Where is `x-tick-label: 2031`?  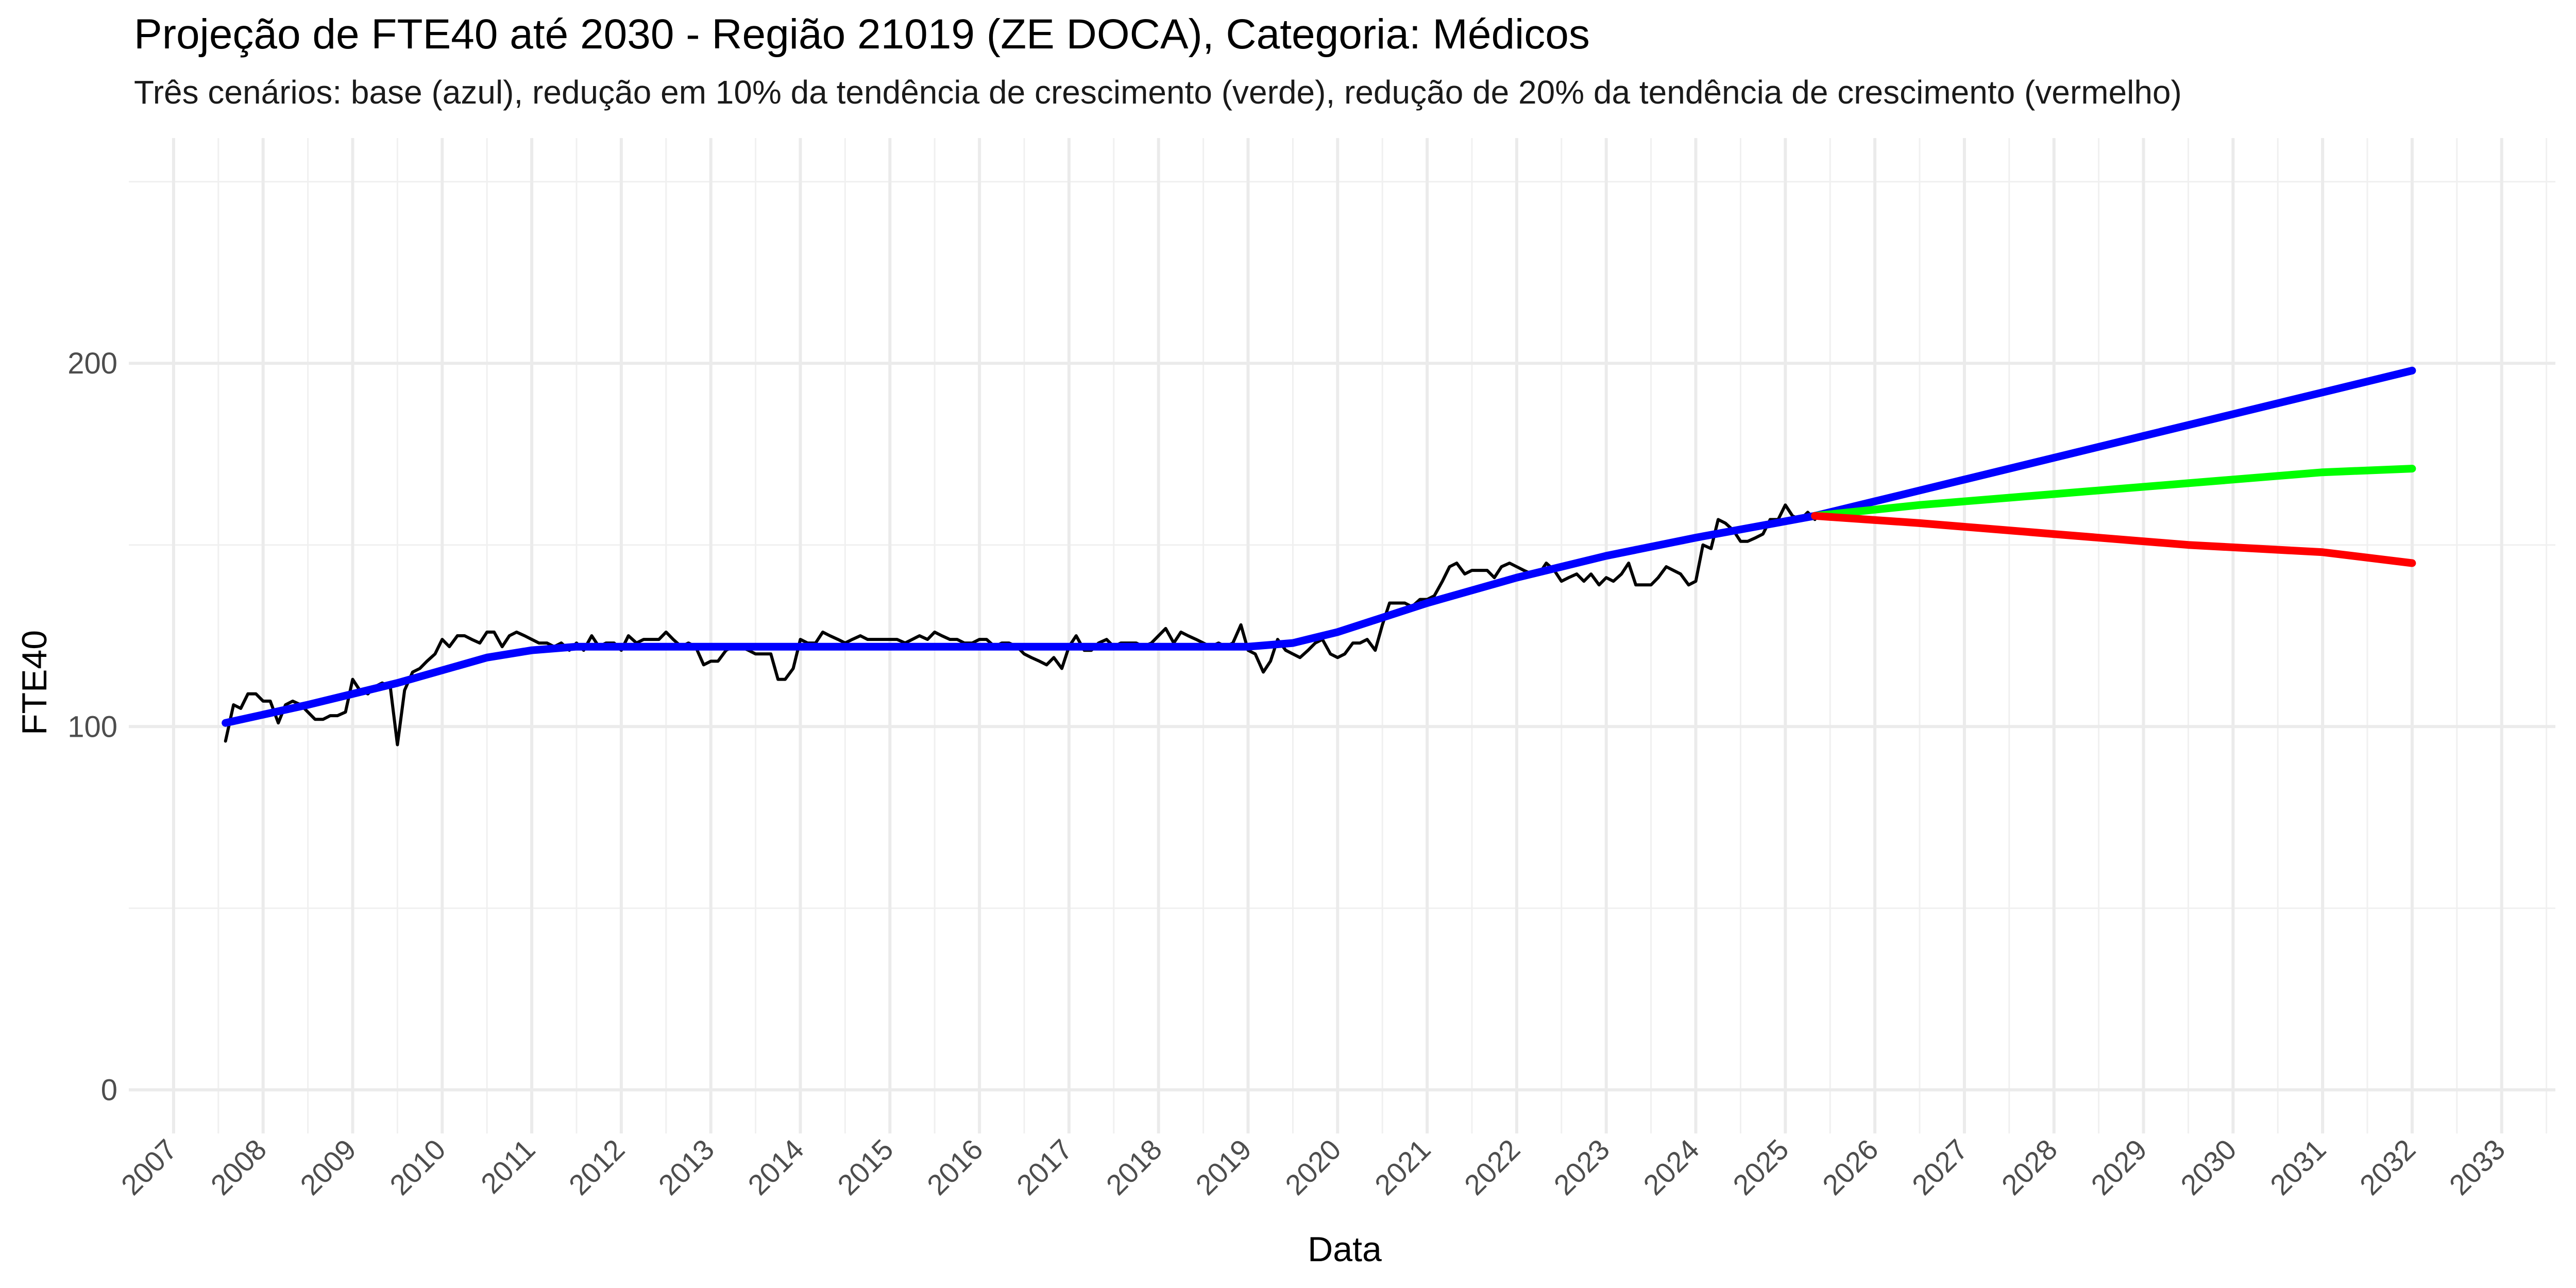 x-tick-label: 2031 is located at coordinates (2298, 1167).